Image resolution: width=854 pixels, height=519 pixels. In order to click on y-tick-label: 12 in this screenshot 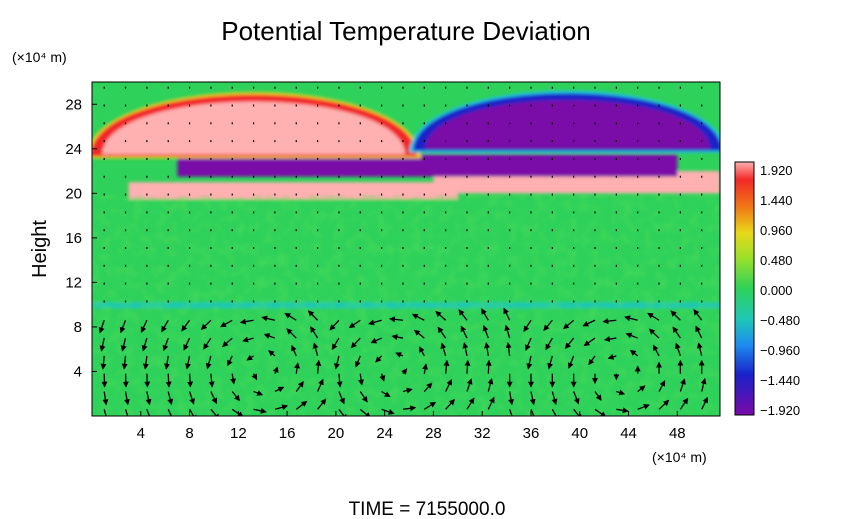, I will do `click(73, 282)`.